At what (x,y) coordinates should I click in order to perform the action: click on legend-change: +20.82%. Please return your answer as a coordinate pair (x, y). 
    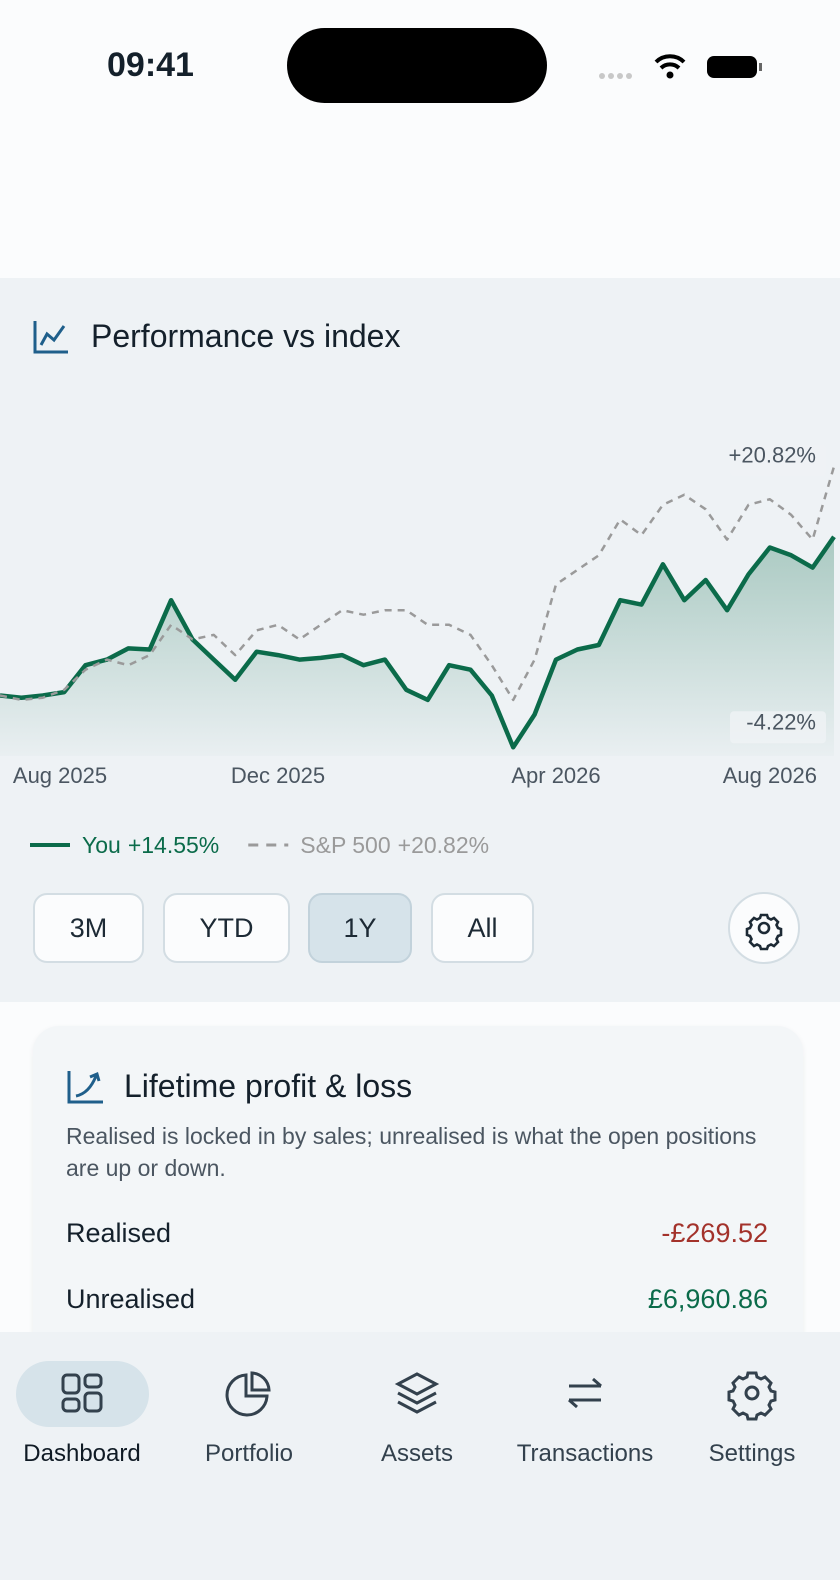
    Looking at the image, I should click on (443, 845).